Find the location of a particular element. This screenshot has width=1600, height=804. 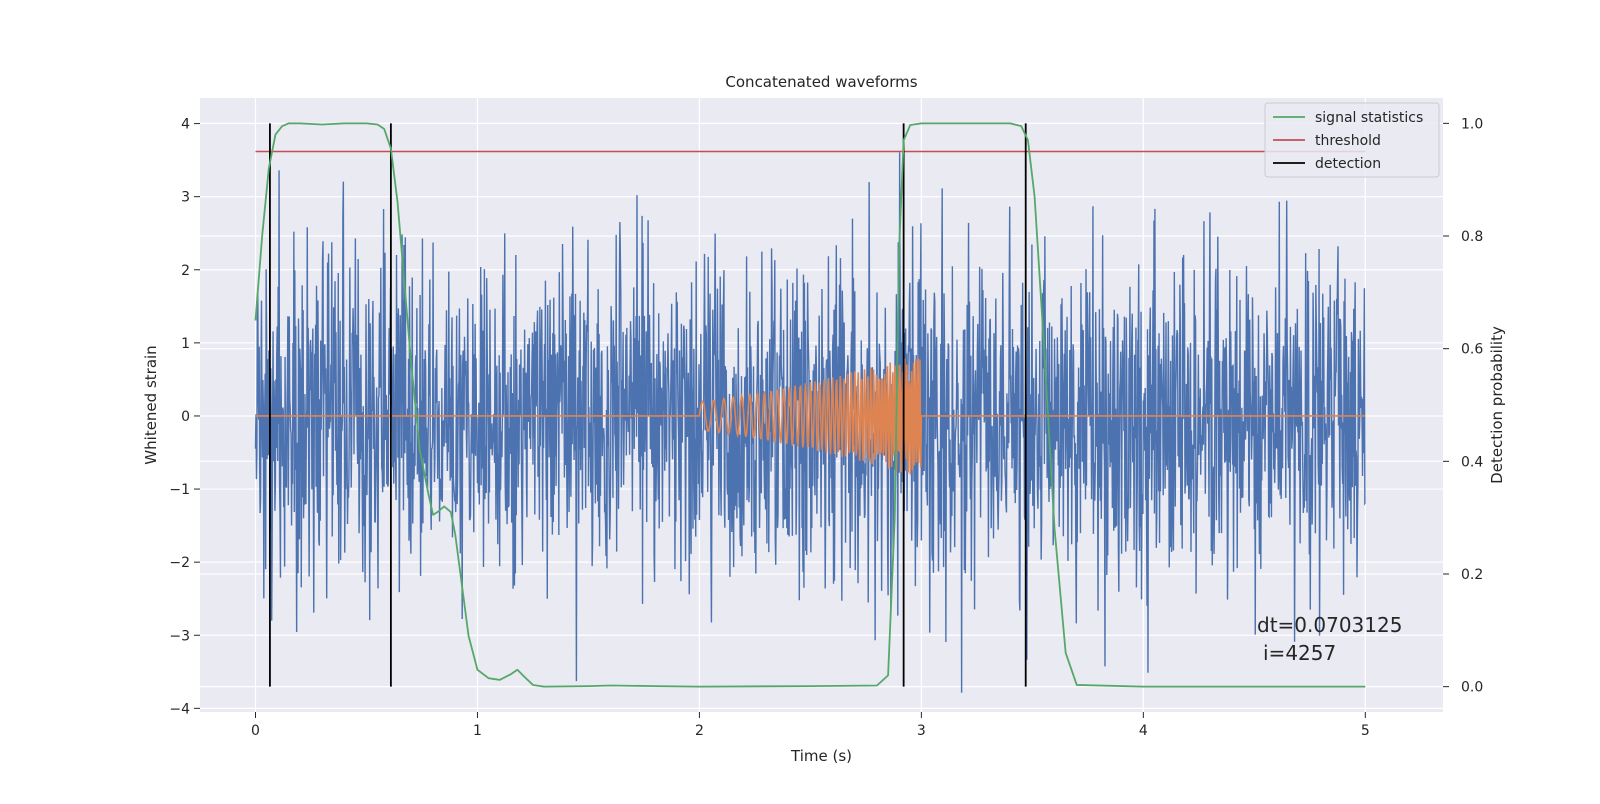

annotation-dt: dt=0.0703125 is located at coordinates (1329, 625).